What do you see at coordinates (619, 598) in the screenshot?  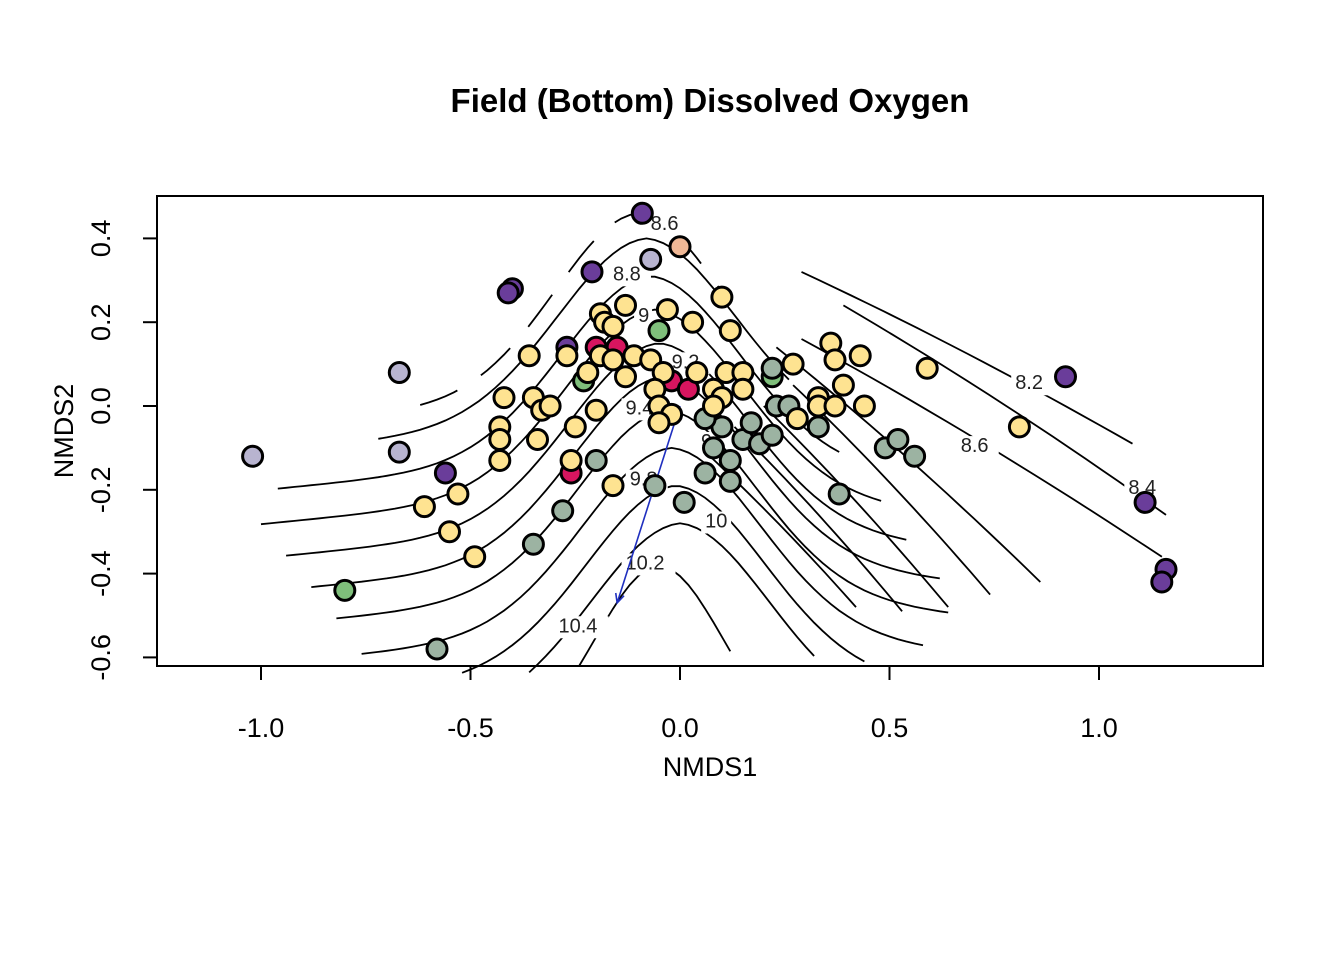 I see `vector-arrowhead` at bounding box center [619, 598].